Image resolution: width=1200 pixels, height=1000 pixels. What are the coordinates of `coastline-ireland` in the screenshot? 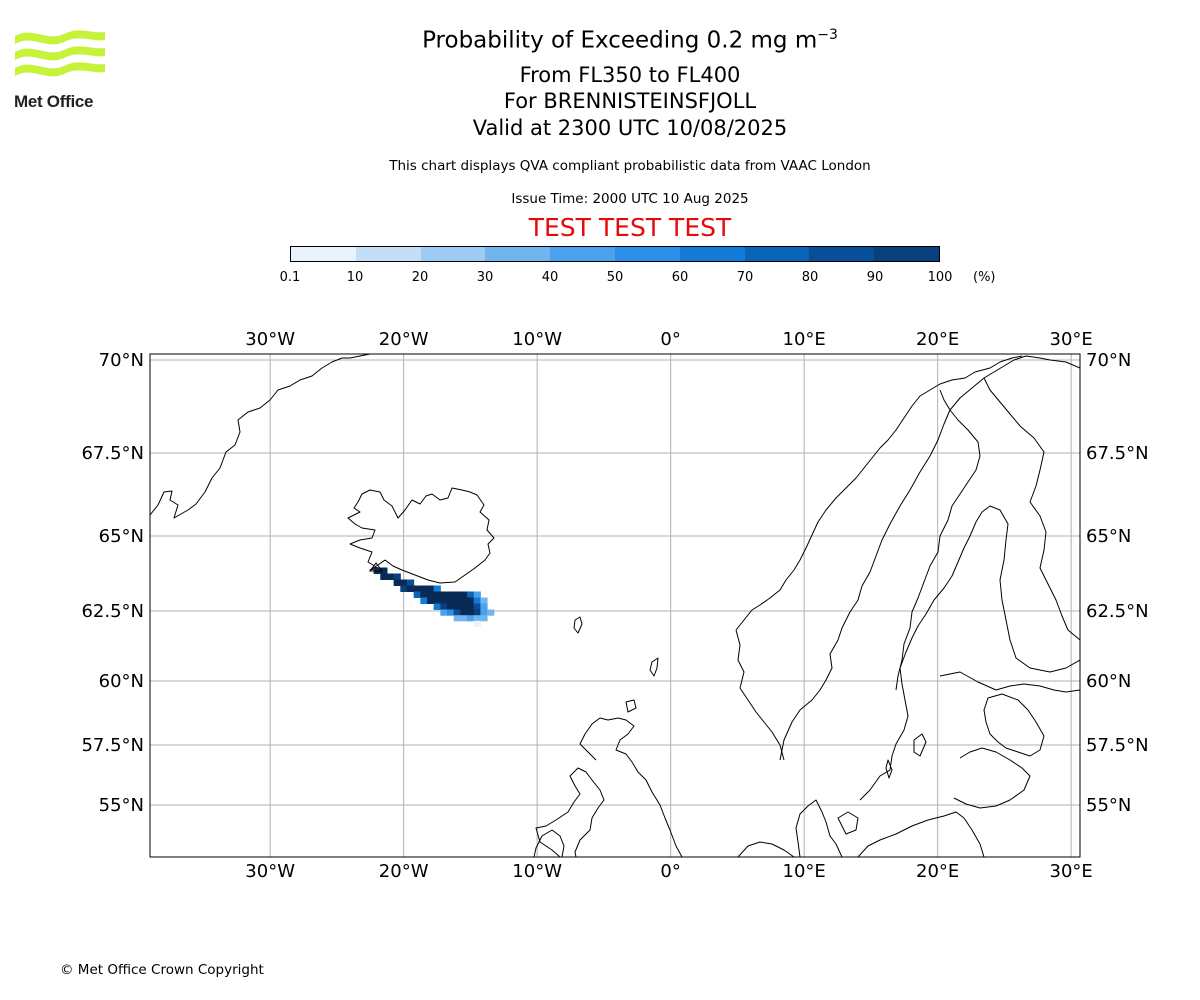 It's located at (549, 843).